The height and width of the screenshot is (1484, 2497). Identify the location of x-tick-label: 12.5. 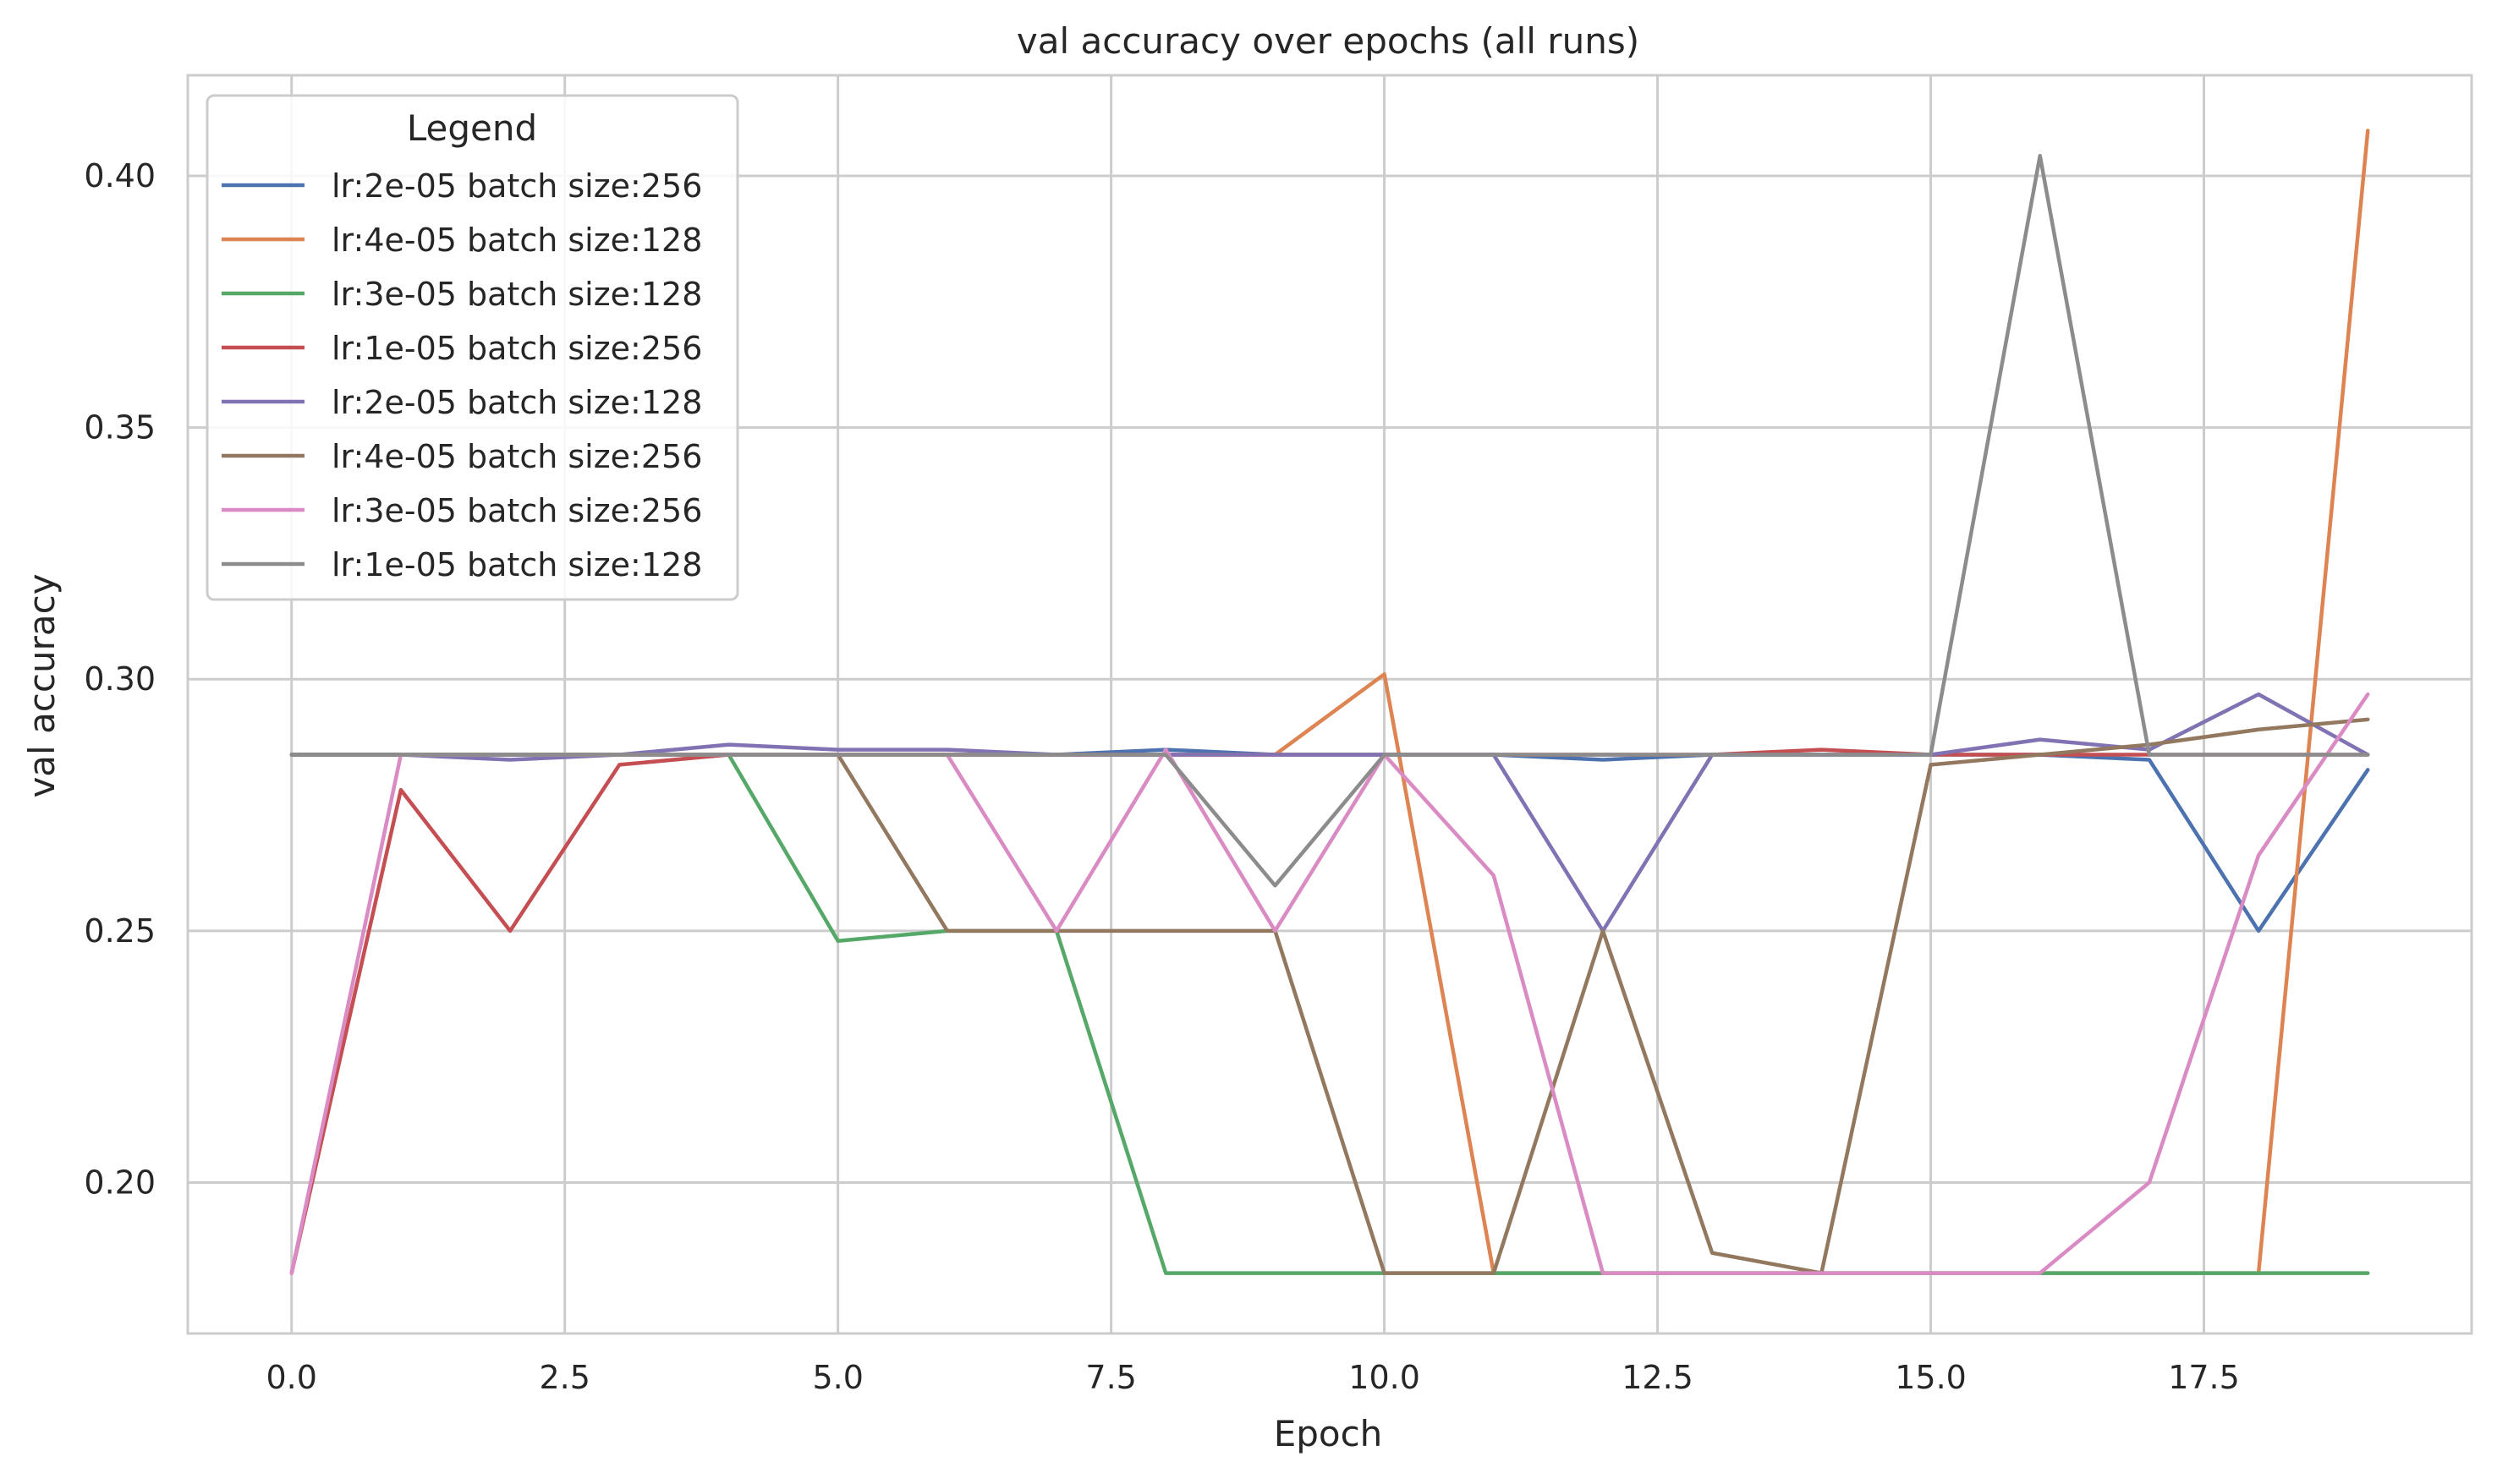
(1657, 1377).